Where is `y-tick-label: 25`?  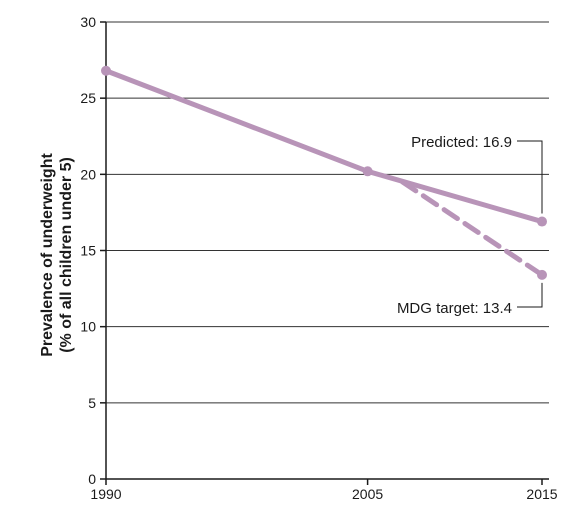
y-tick-label: 25 is located at coordinates (88, 98).